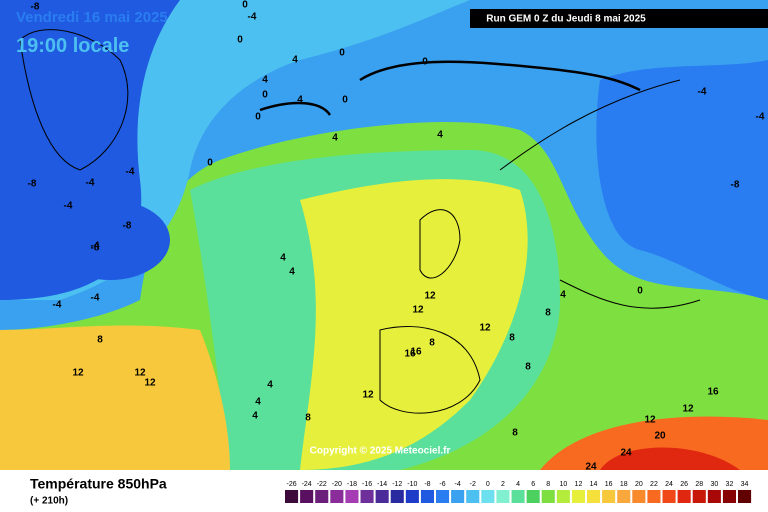 The width and height of the screenshot is (768, 512). What do you see at coordinates (92, 17) in the screenshot?
I see `valid-time: Vendredi 16 mai 2025` at bounding box center [92, 17].